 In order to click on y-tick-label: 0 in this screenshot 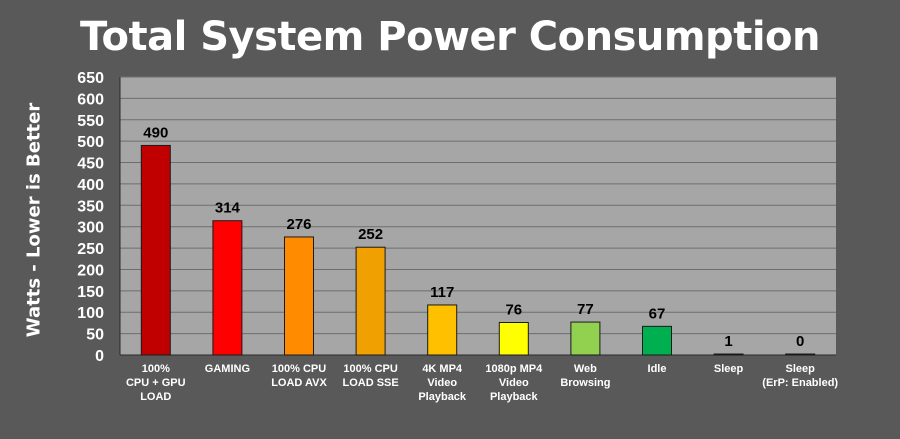, I will do `click(99, 356)`.